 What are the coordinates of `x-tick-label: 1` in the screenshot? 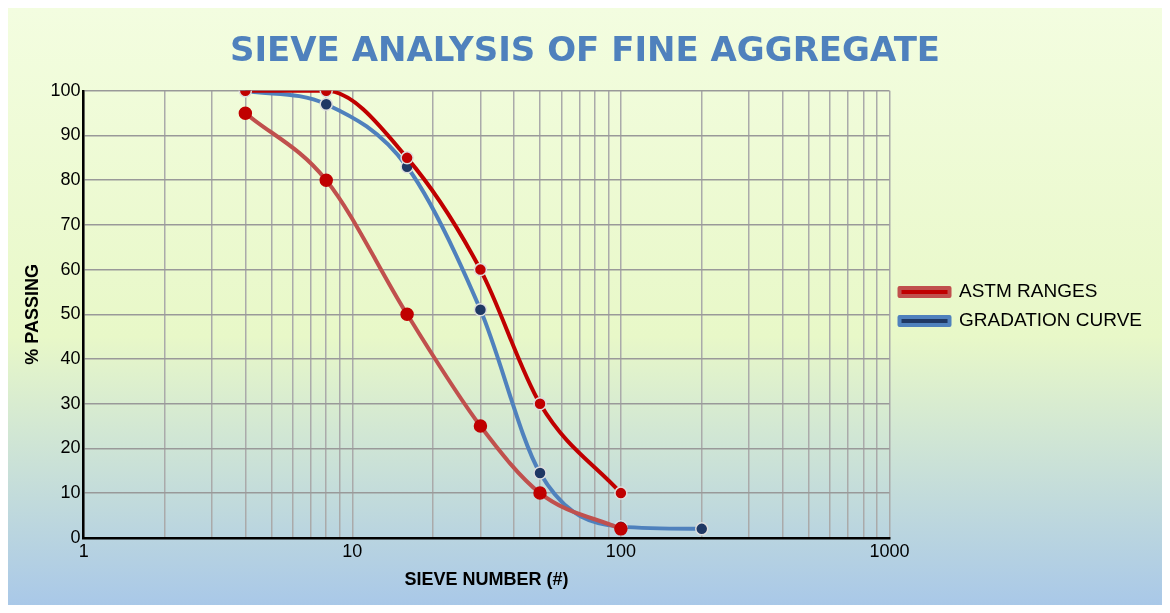 It's located at (83, 550).